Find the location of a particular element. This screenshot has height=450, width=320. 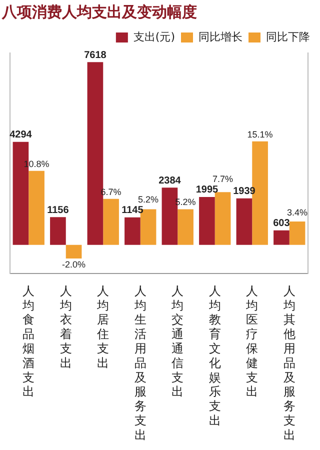

data-label: 5.2% is located at coordinates (148, 199).